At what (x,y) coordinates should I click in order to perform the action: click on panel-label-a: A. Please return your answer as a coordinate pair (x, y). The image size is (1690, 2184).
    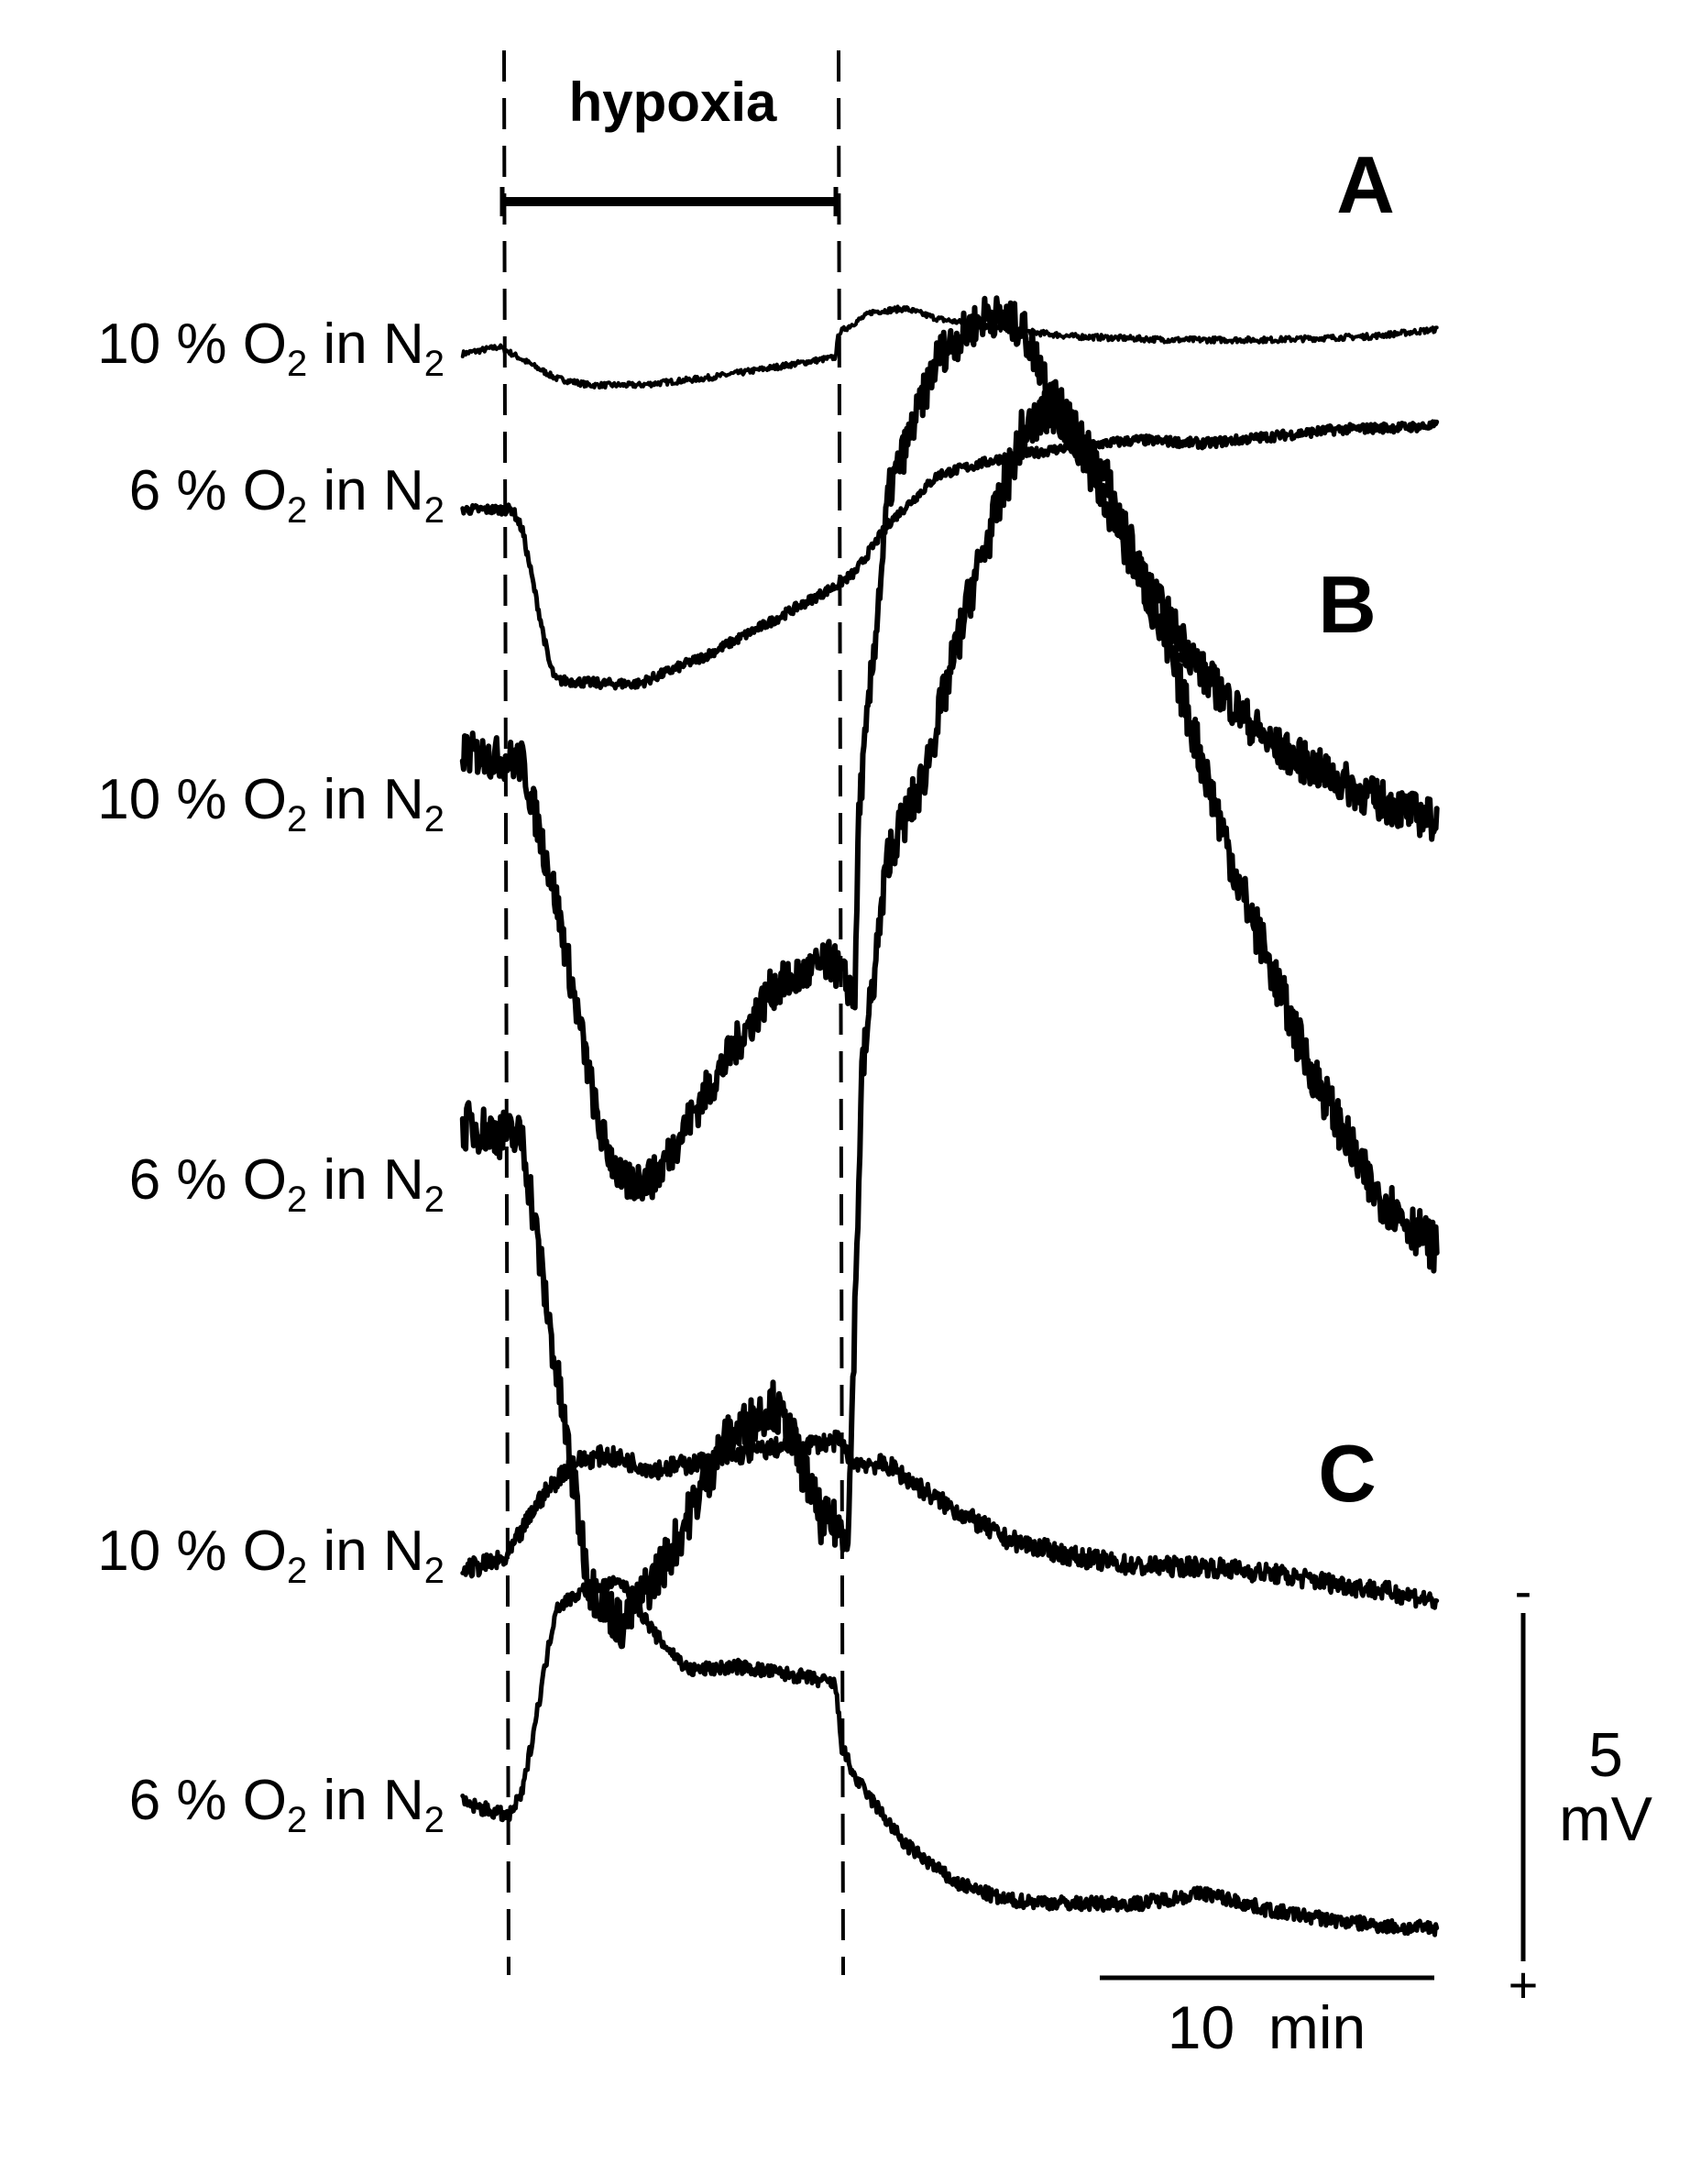
    Looking at the image, I should click on (1365, 184).